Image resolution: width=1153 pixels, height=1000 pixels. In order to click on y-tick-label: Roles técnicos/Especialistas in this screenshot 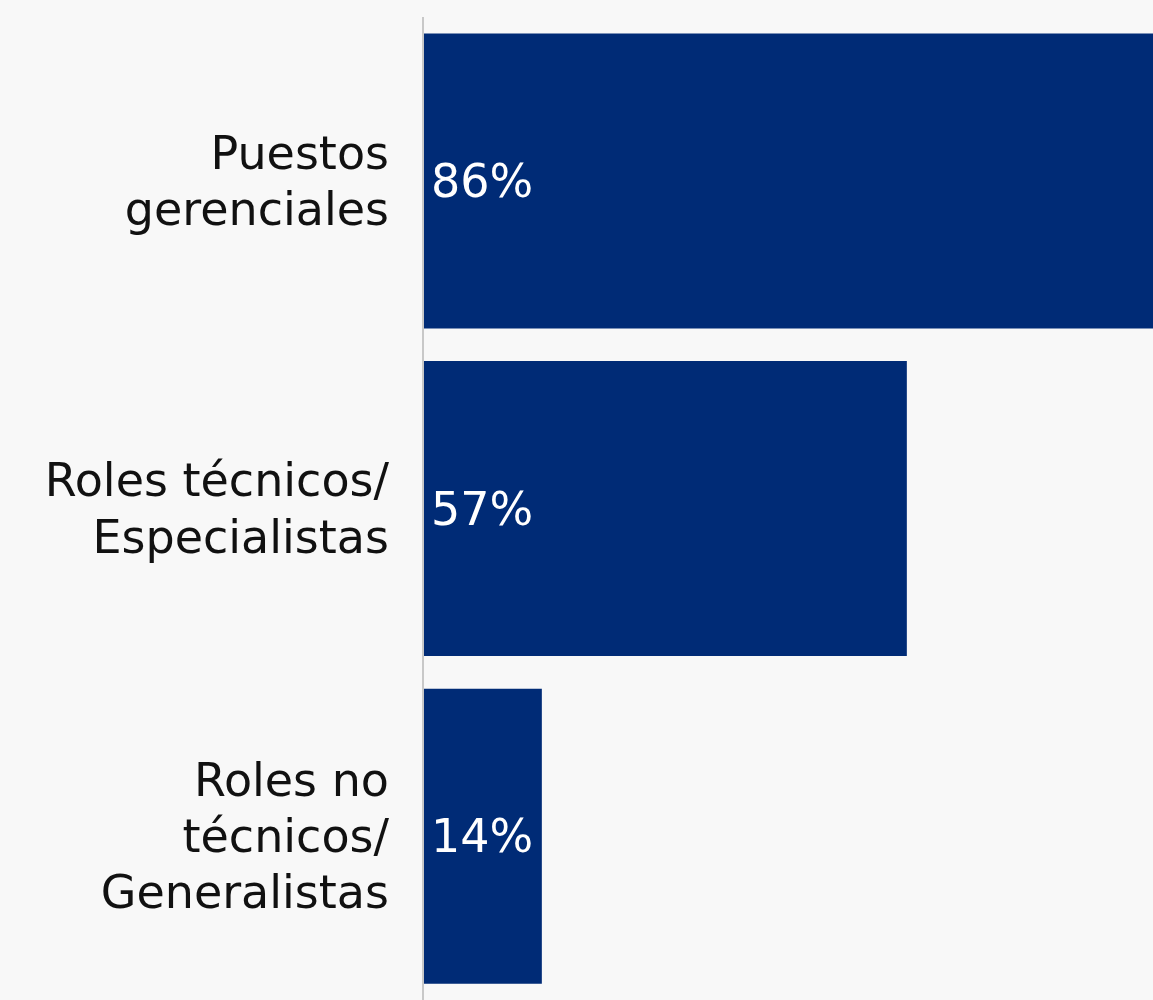, I will do `click(217, 508)`.